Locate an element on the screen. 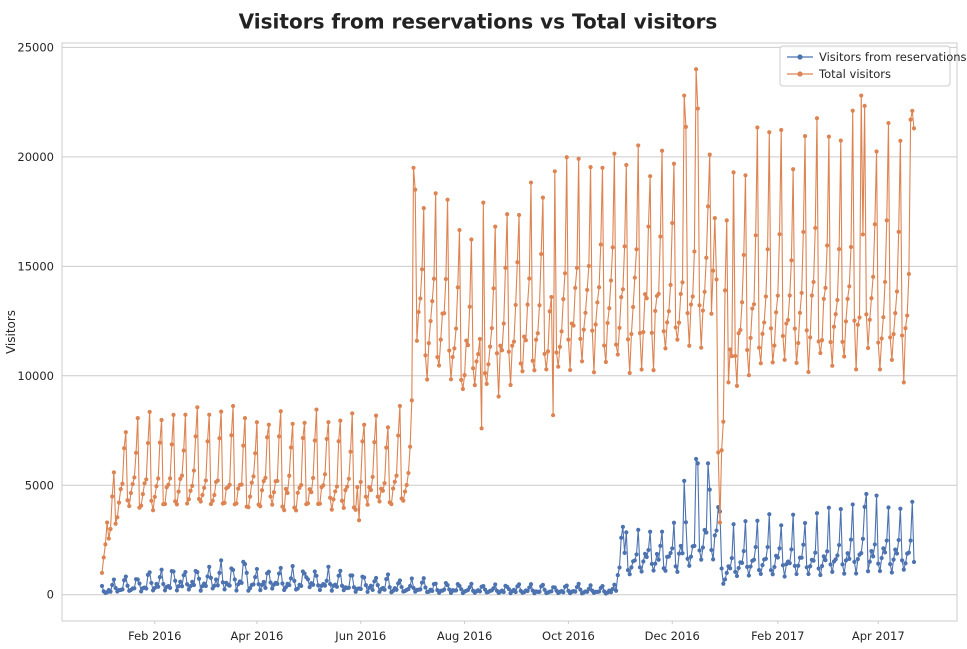 This screenshot has width=967, height=649. legend-label-total: Total visitors is located at coordinates (854, 74).